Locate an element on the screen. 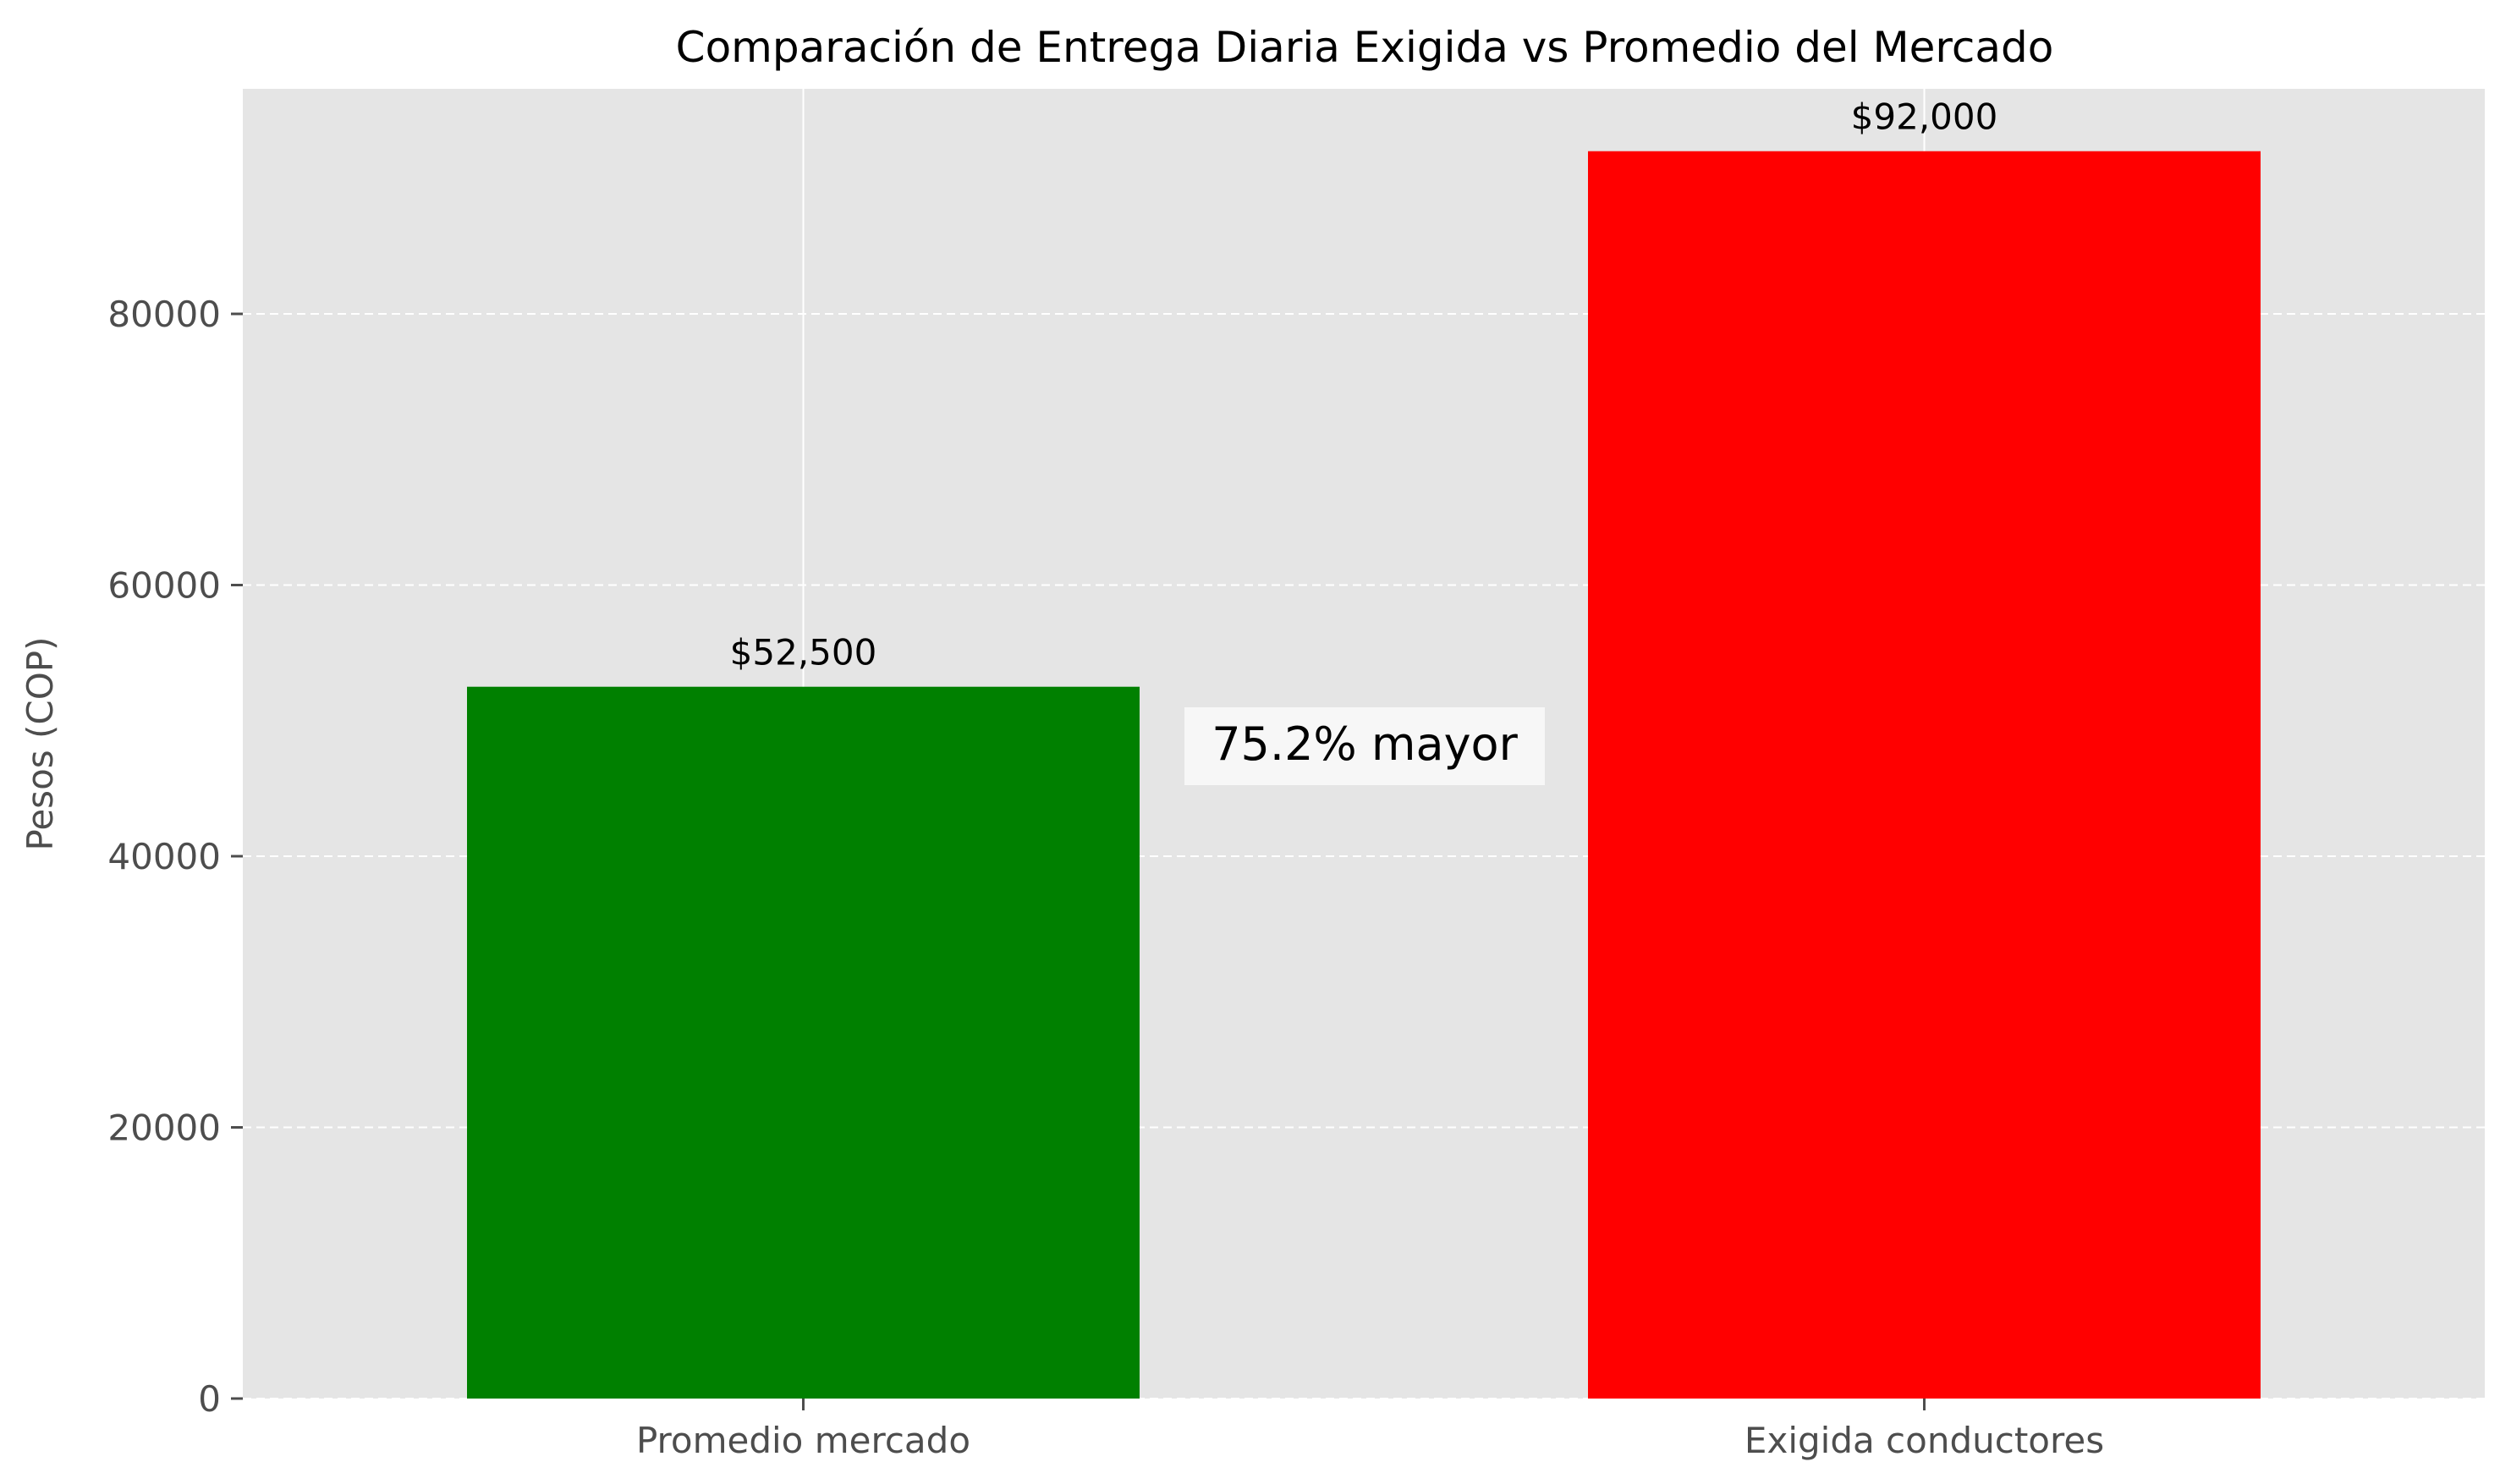 This screenshot has height=1484, width=2500. annotation-box is located at coordinates (1364, 746).